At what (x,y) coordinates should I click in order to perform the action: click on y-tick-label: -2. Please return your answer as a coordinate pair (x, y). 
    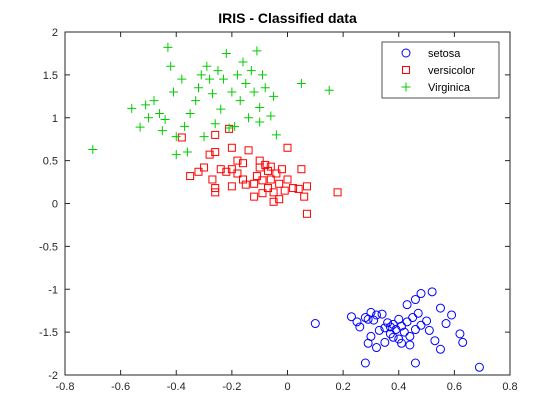
    Looking at the image, I should click on (53, 376).